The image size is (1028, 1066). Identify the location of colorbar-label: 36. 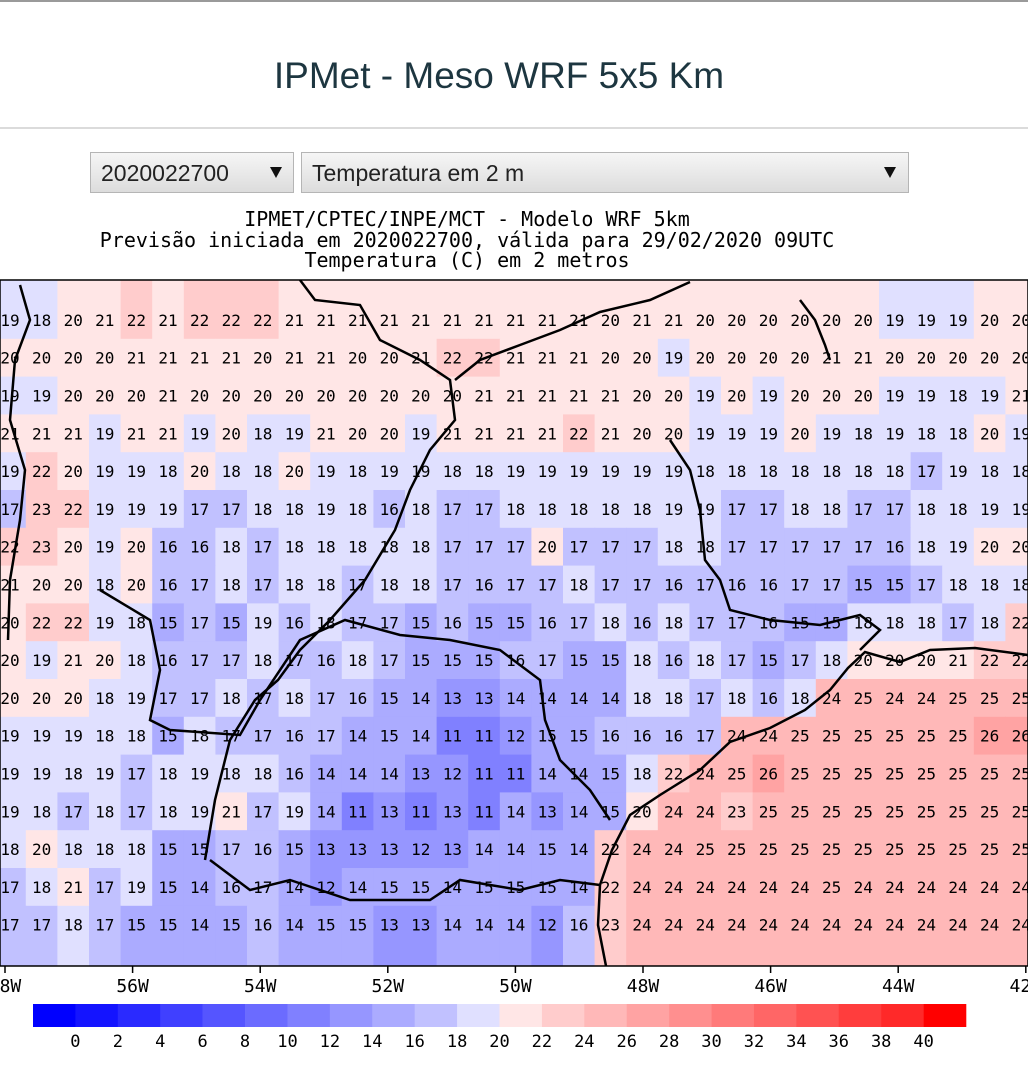
(839, 1042).